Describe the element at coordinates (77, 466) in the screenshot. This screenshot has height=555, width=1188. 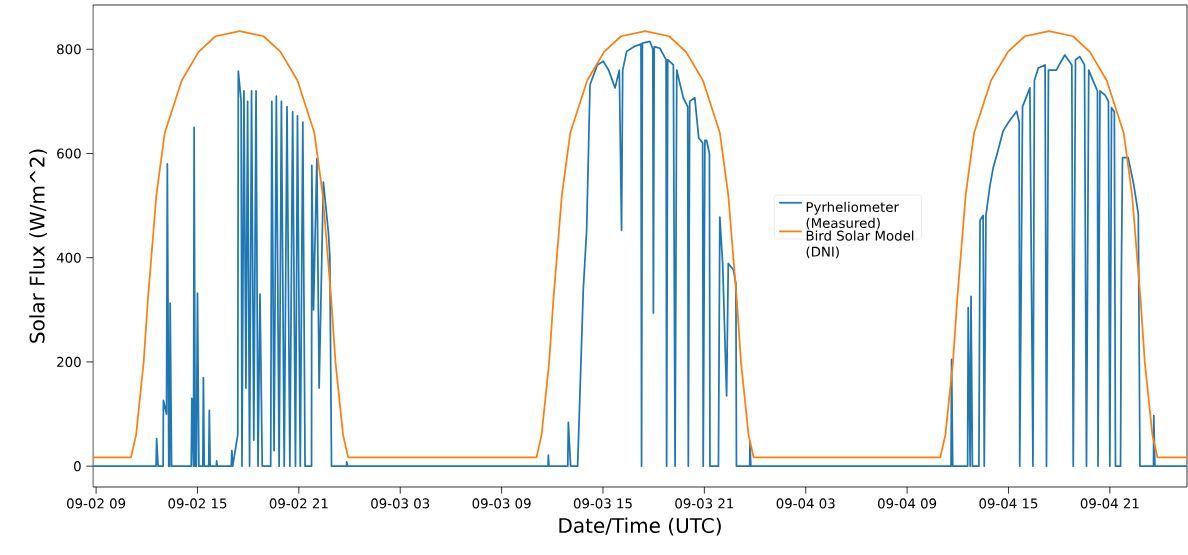
I see `y-tick-label: 0` at that location.